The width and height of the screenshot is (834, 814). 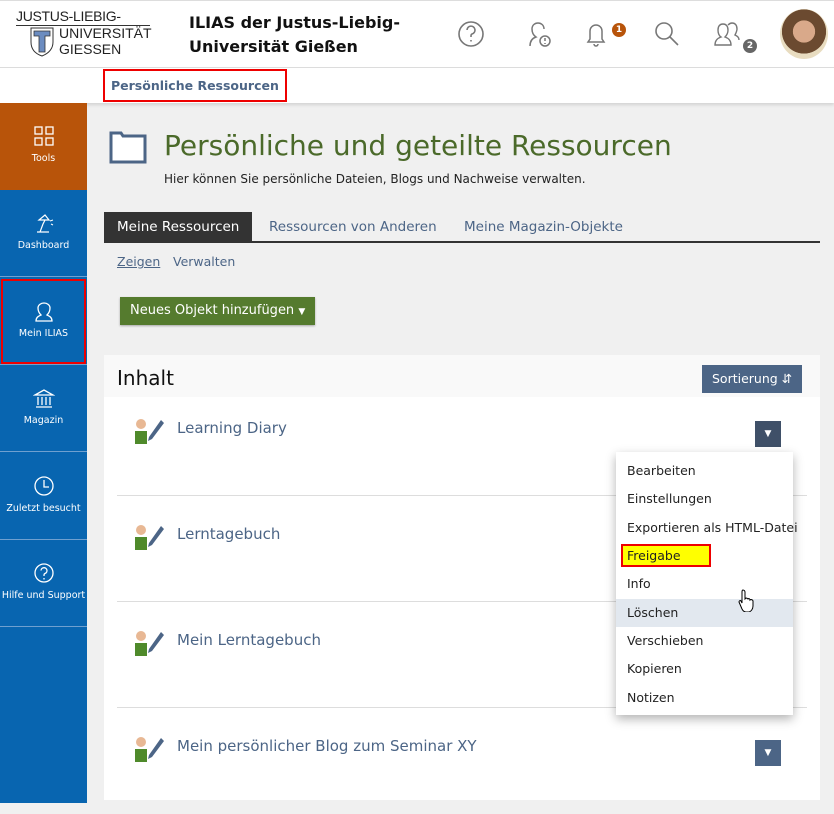 What do you see at coordinates (639, 583) in the screenshot?
I see `menu-item-info: Info` at bounding box center [639, 583].